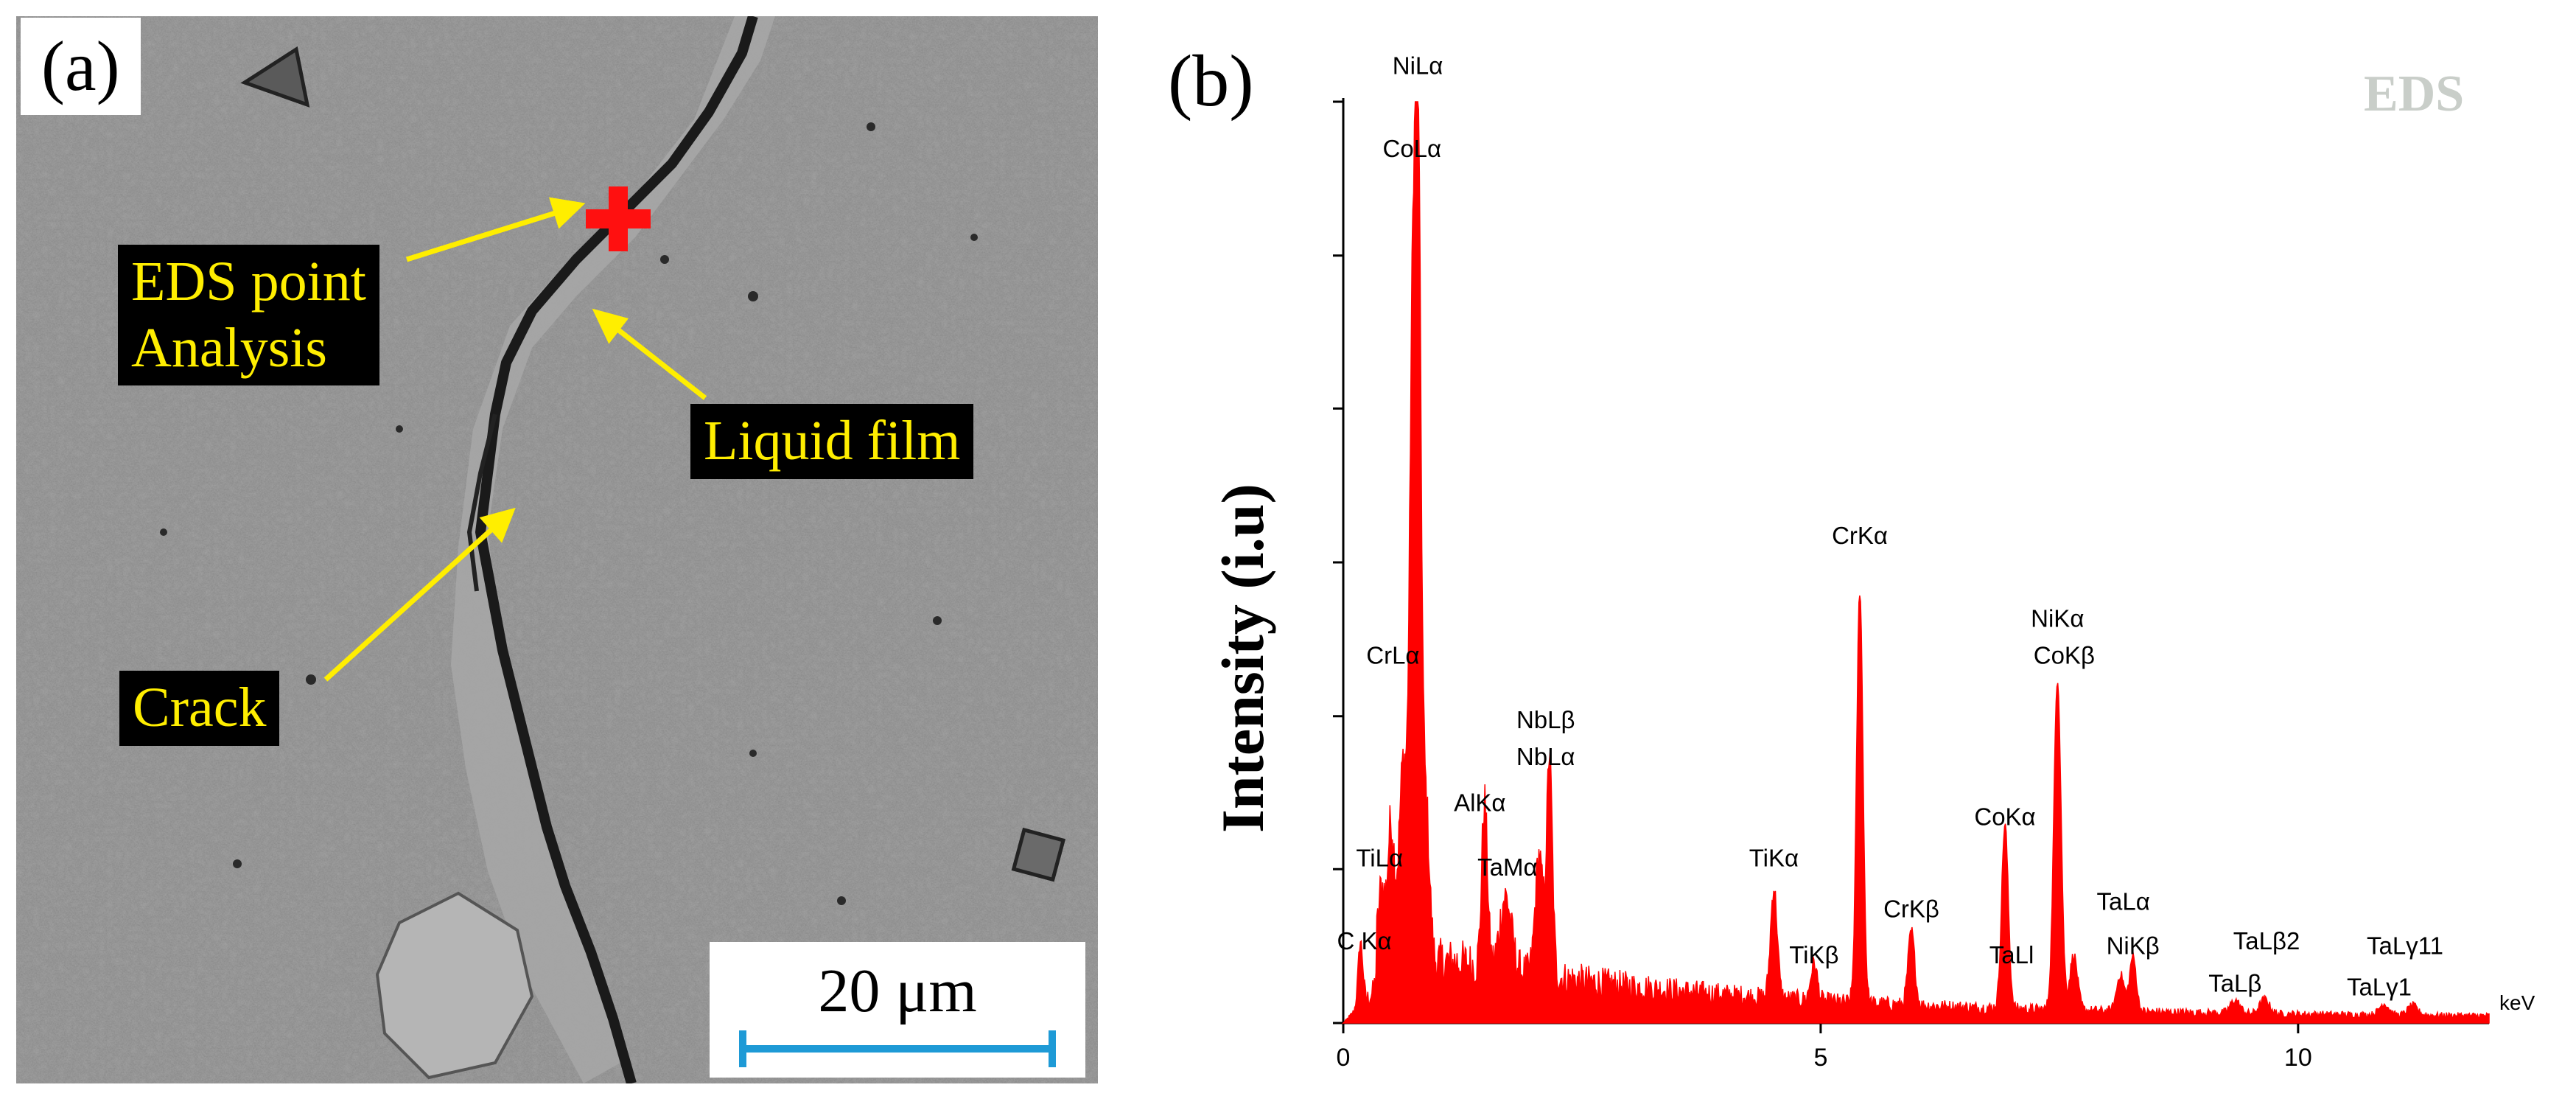  I want to click on x-axis-unit-label: keV, so click(2517, 1002).